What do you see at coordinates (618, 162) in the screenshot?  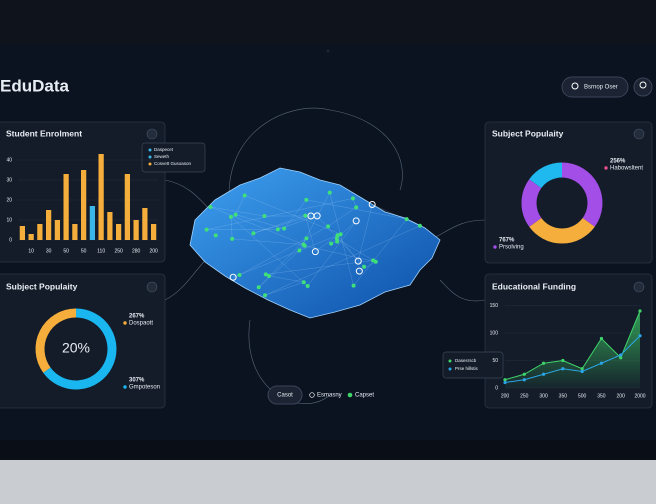 I see `donut-value: 256%` at bounding box center [618, 162].